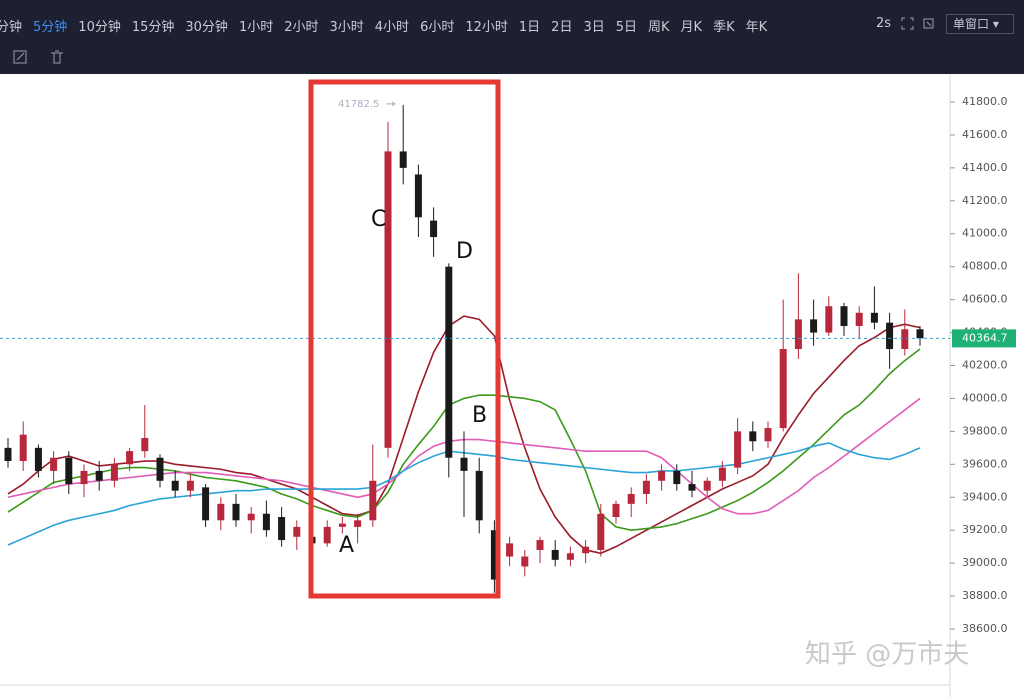  What do you see at coordinates (378, 219) in the screenshot?
I see `annotation: C` at bounding box center [378, 219].